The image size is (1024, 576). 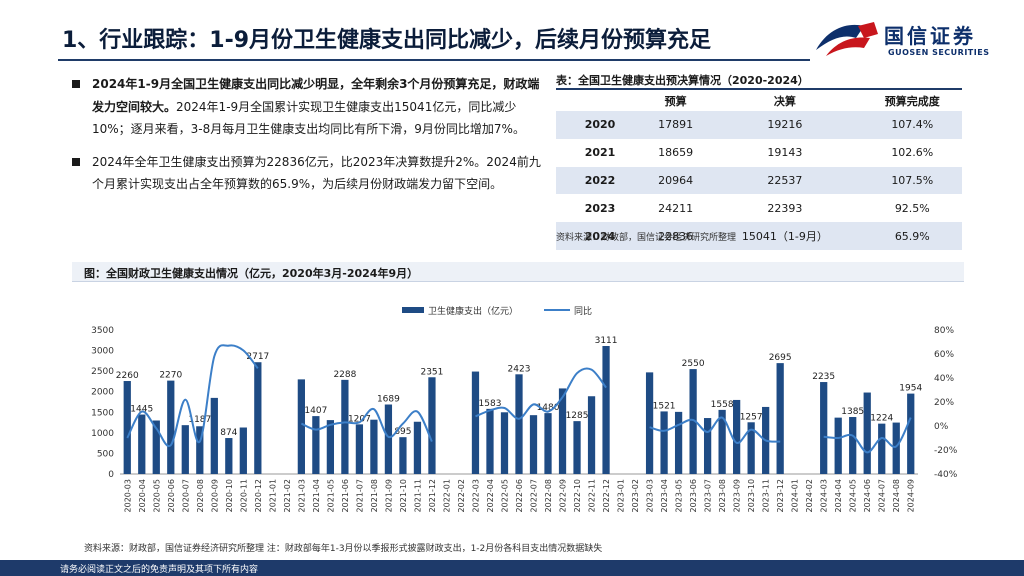 I want to click on x-tick-label: 2021-04, so click(x=316, y=495).